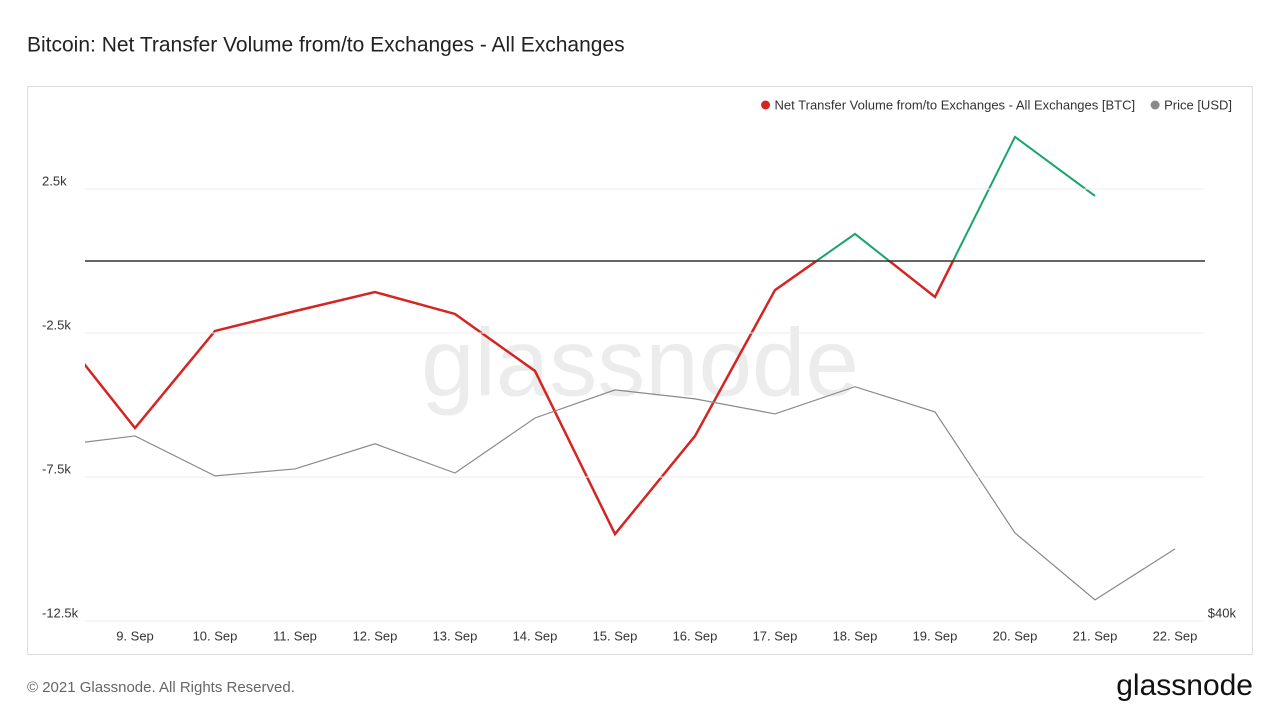 This screenshot has width=1280, height=725. What do you see at coordinates (935, 635) in the screenshot?
I see `x-tick-label: 19. Sep` at bounding box center [935, 635].